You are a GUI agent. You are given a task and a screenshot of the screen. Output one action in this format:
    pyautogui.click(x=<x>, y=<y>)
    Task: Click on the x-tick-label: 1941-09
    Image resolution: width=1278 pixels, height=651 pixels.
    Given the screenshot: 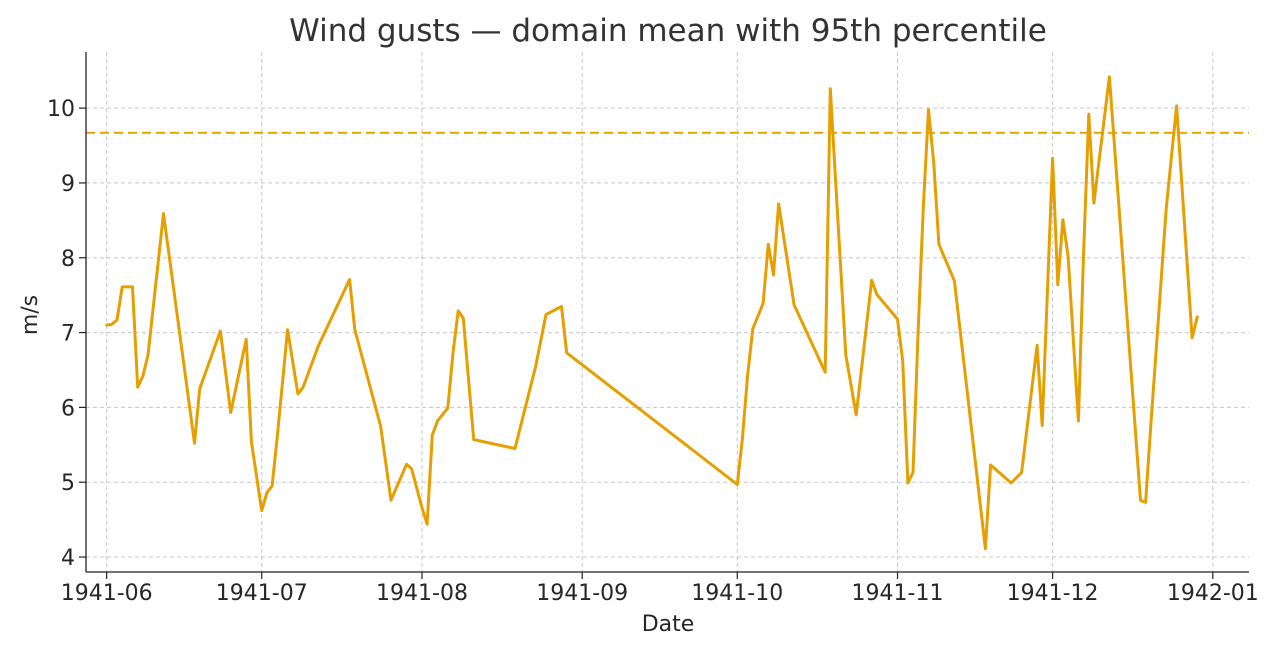 What is the action you would take?
    pyautogui.click(x=582, y=593)
    